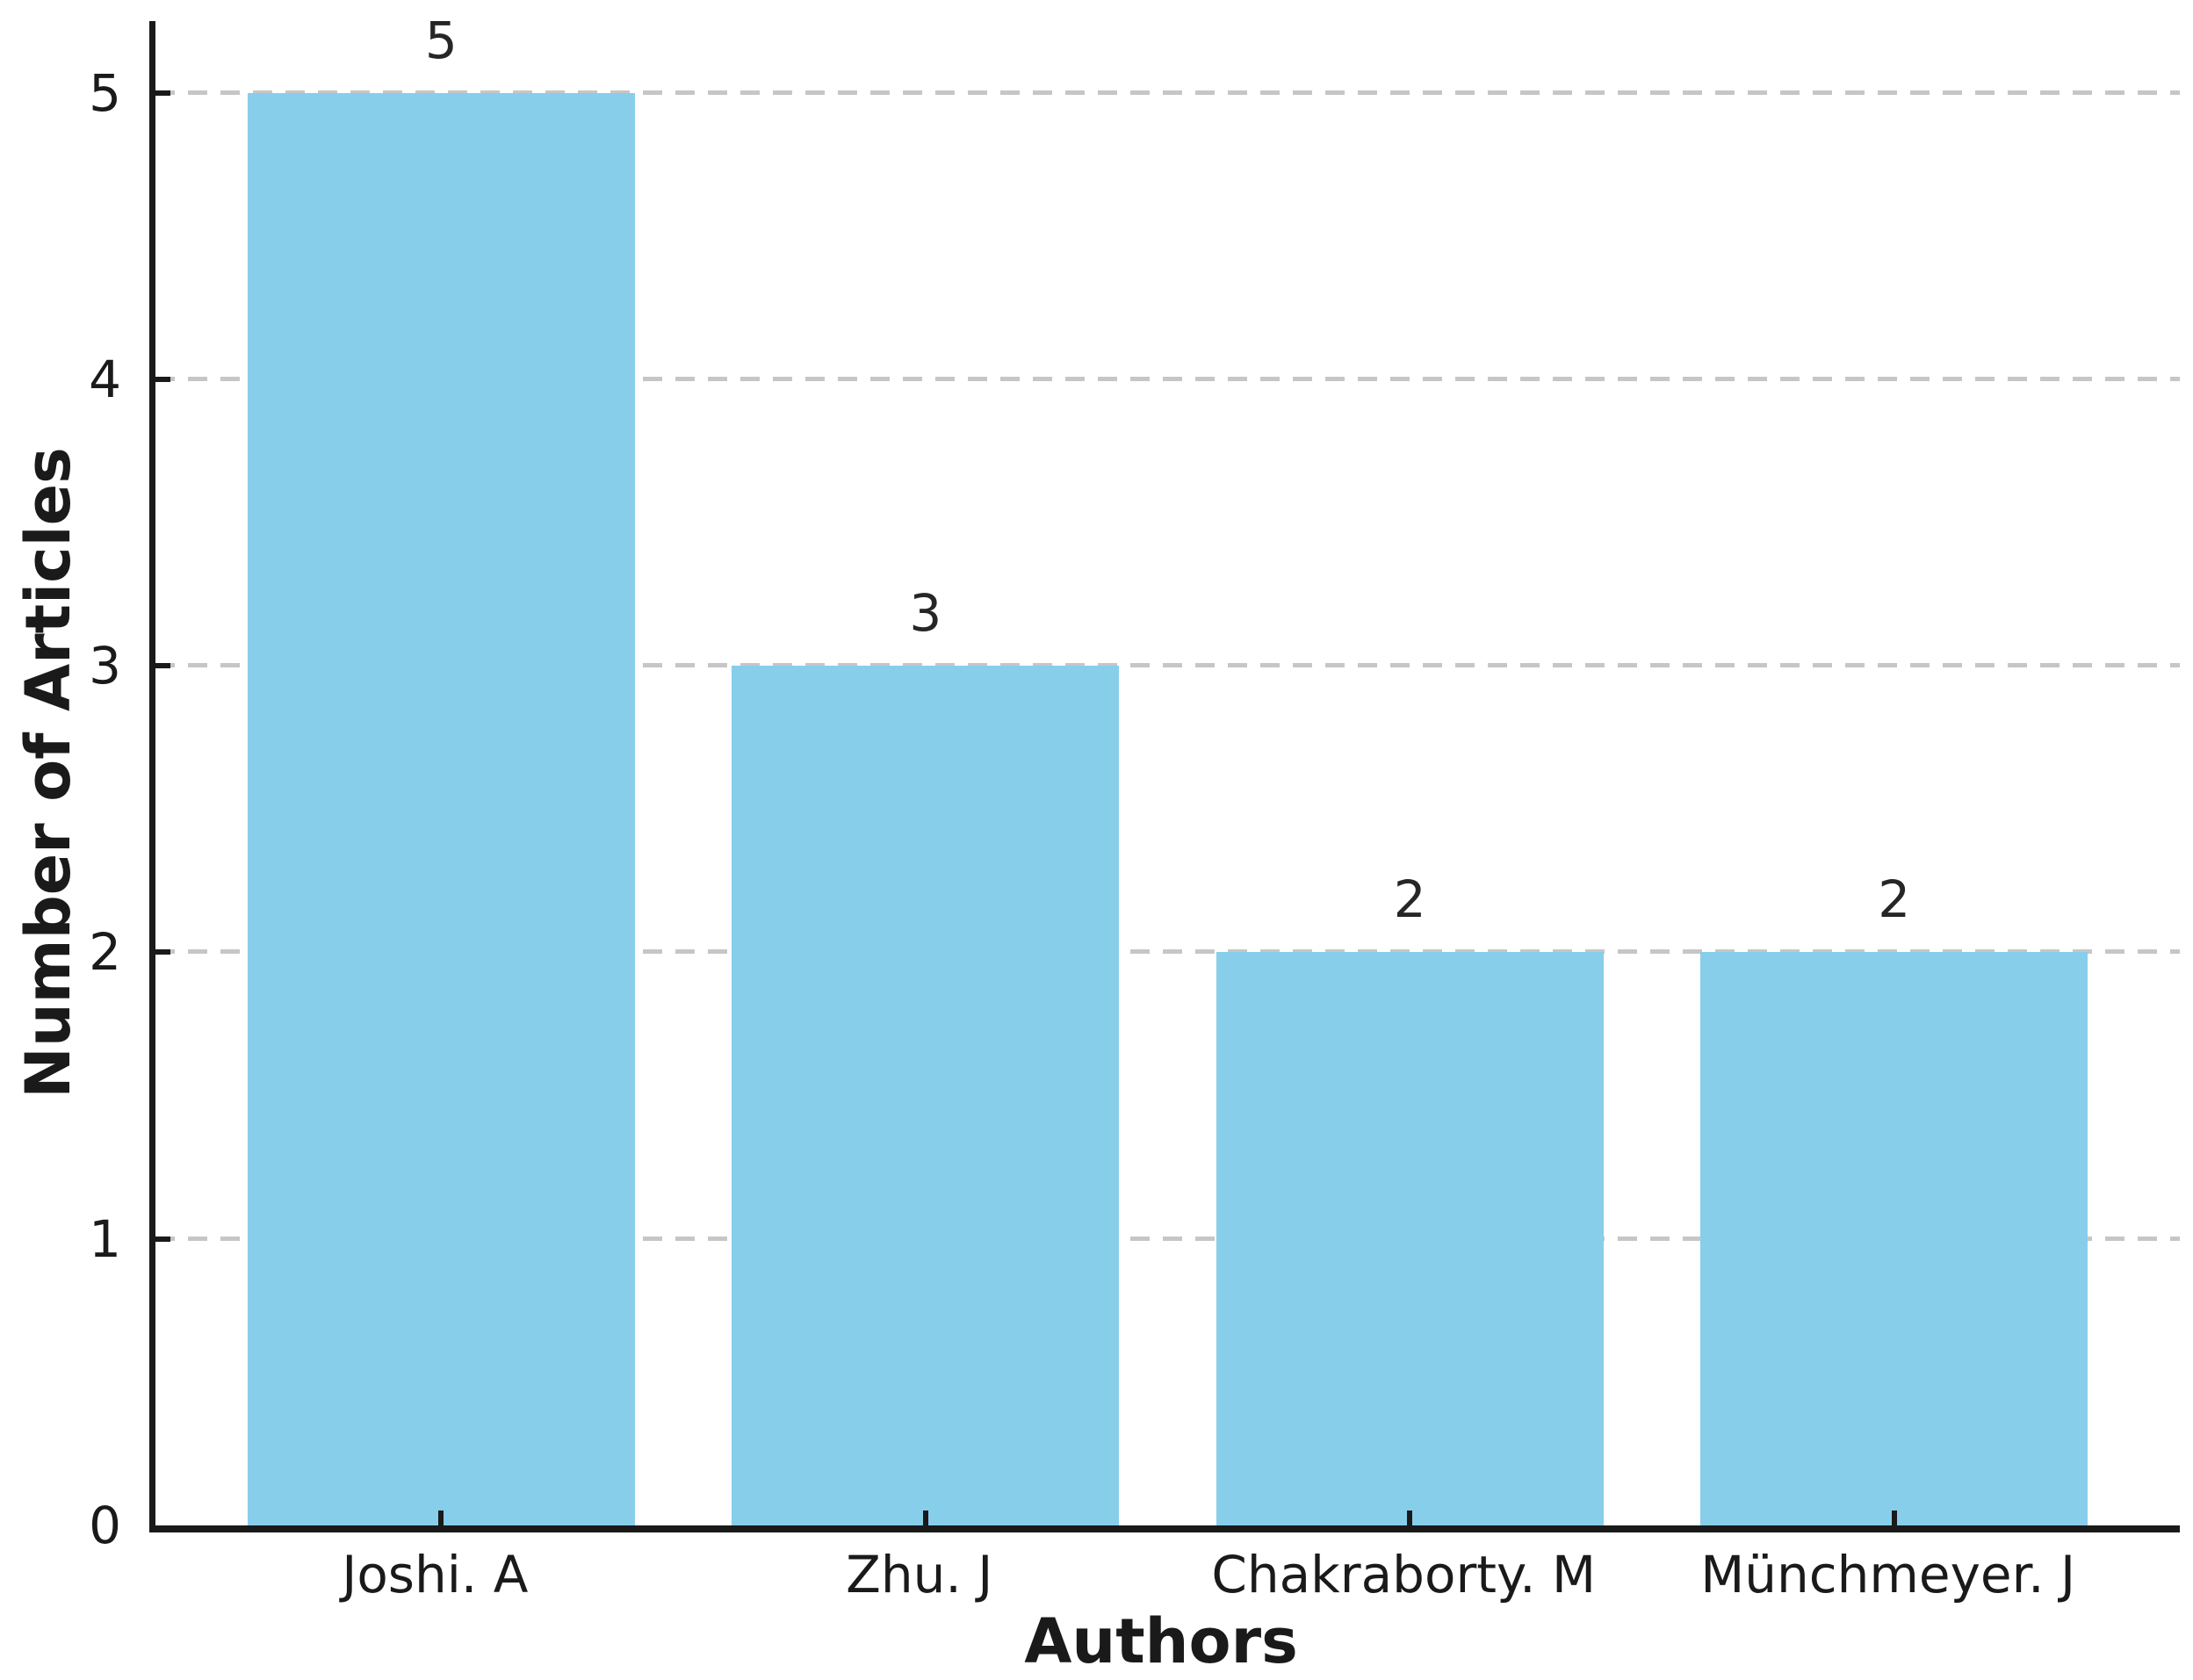 This screenshot has height=1680, width=2193. I want to click on bar-value-label-Chakraborty. M: 2, so click(1409, 899).